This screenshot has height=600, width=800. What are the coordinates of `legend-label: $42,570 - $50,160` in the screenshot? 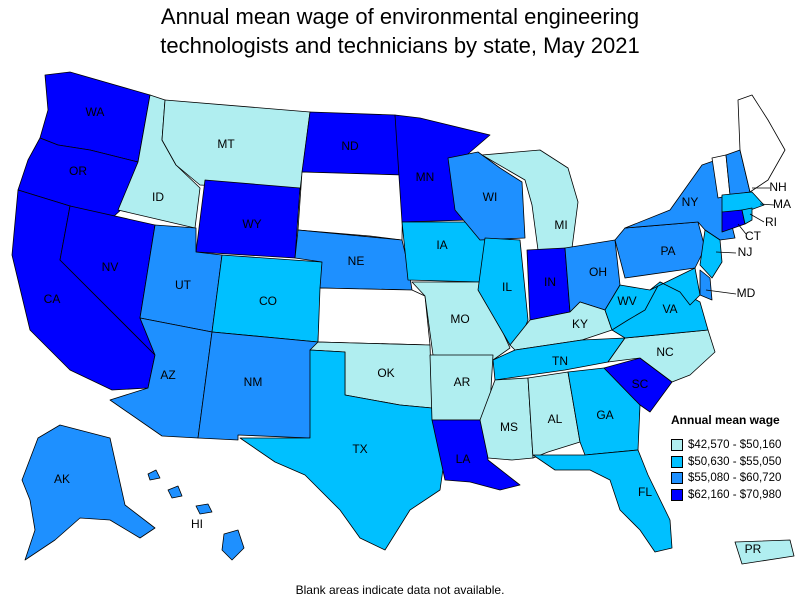 It's located at (735, 445).